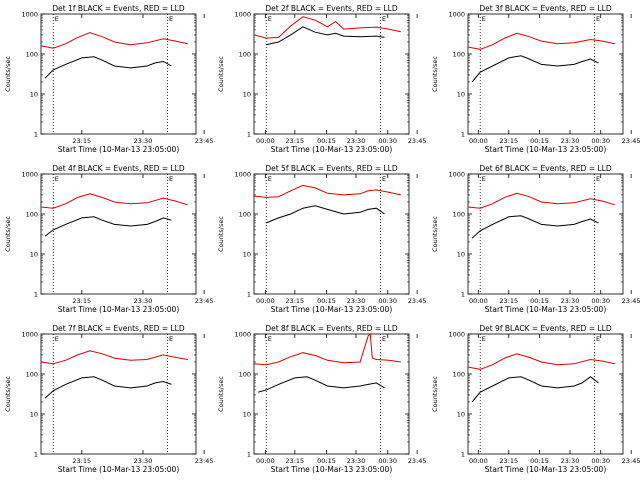  What do you see at coordinates (545, 328) in the screenshot?
I see `chart-title: Det 9f BLACK = Events, RED = LLD` at bounding box center [545, 328].